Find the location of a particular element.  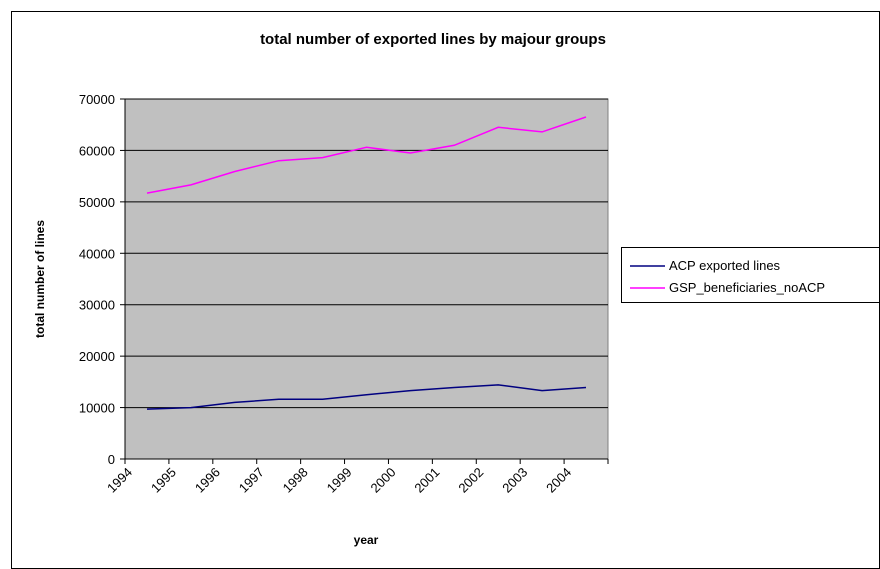

legend-box is located at coordinates (750, 275).